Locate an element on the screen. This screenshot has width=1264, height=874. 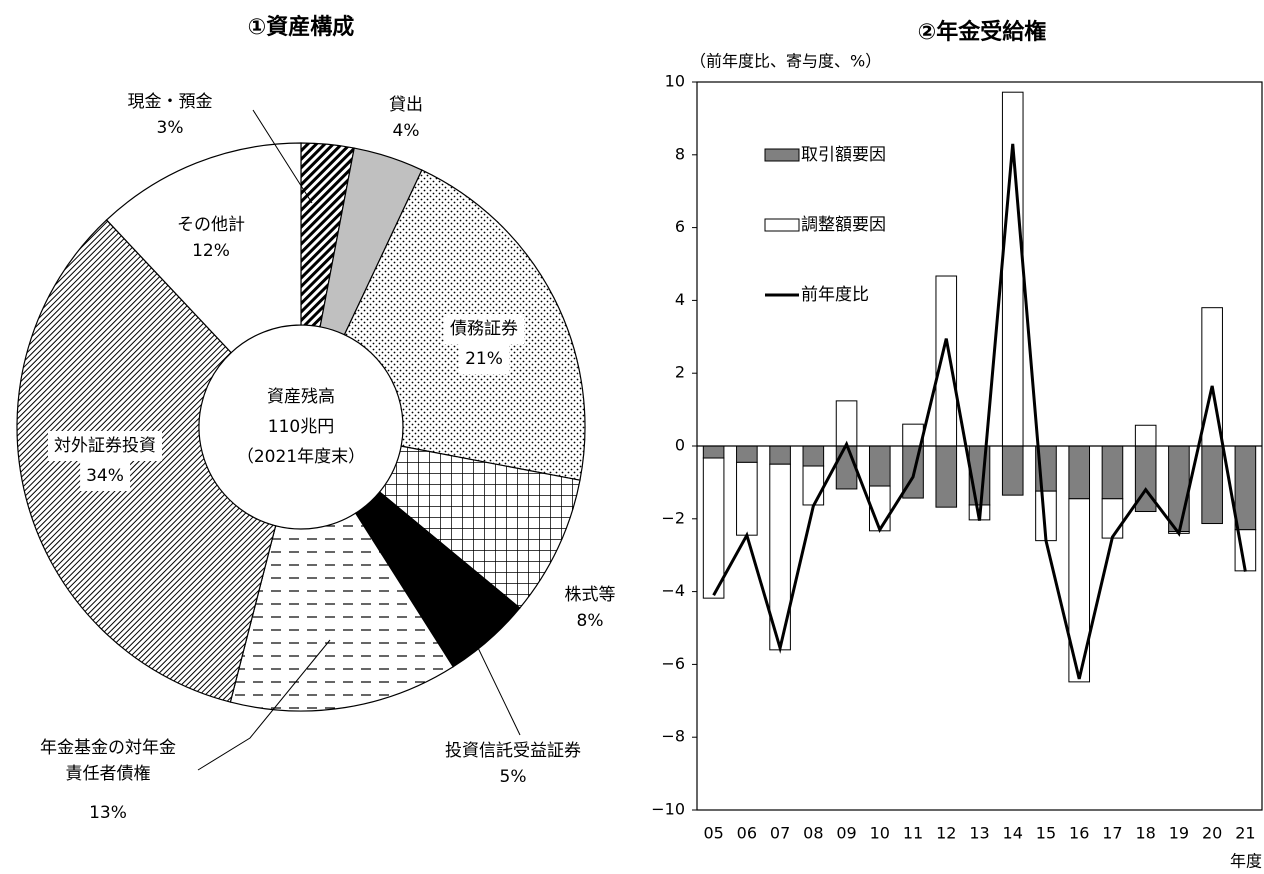
slice-value-label: 5% is located at coordinates (513, 777).